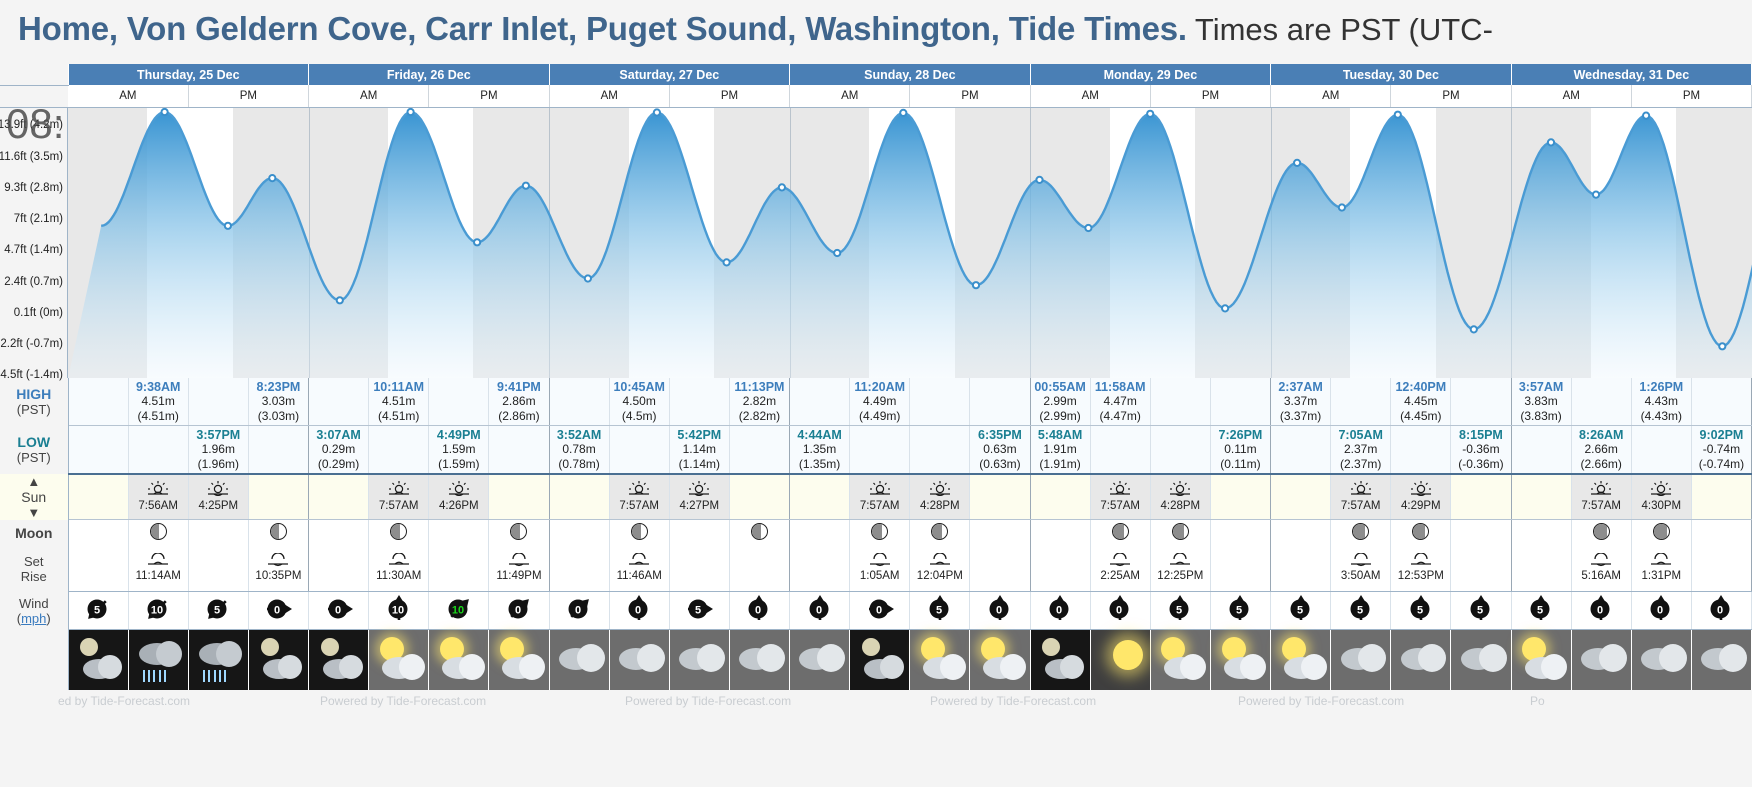  I want to click on day-header: Thursday, 25 Dec, so click(188, 74).